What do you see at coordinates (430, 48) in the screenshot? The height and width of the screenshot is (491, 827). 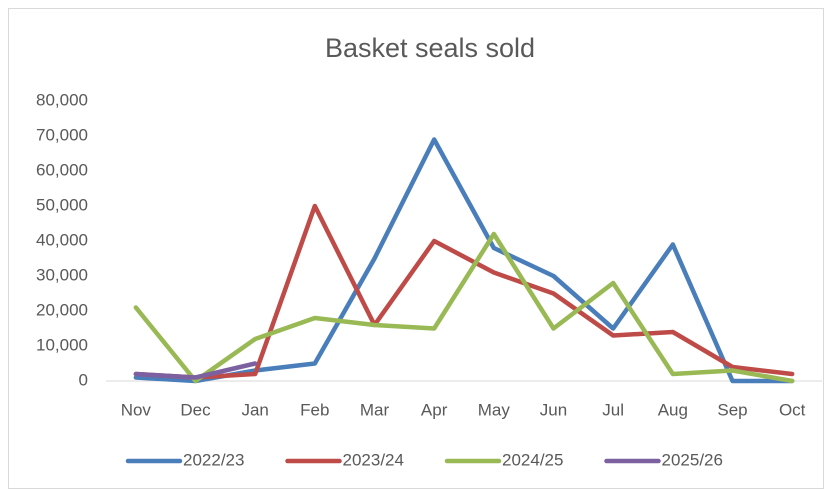 I see `chart-title: Basket seals sold` at bounding box center [430, 48].